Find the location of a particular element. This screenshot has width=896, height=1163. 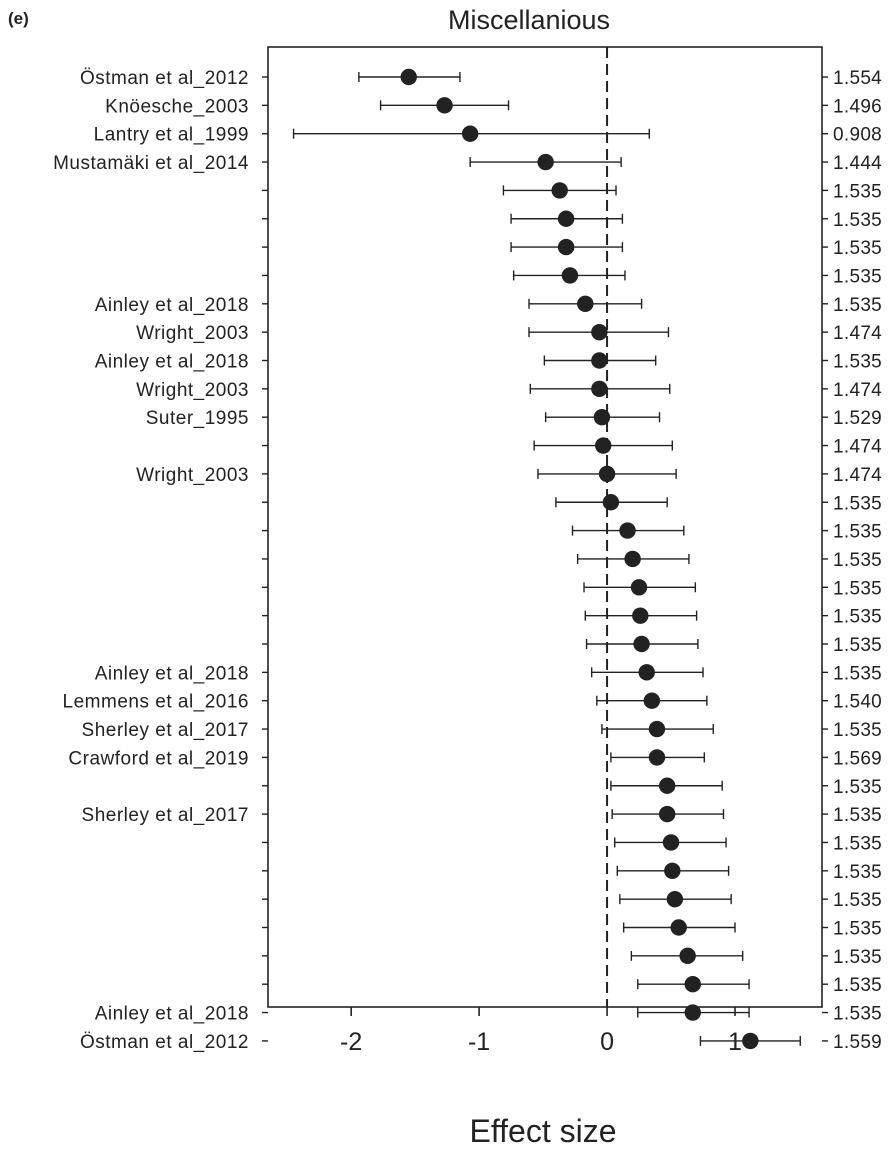

study-row: Östman et al_2012 1.559 is located at coordinates (481, 1042).